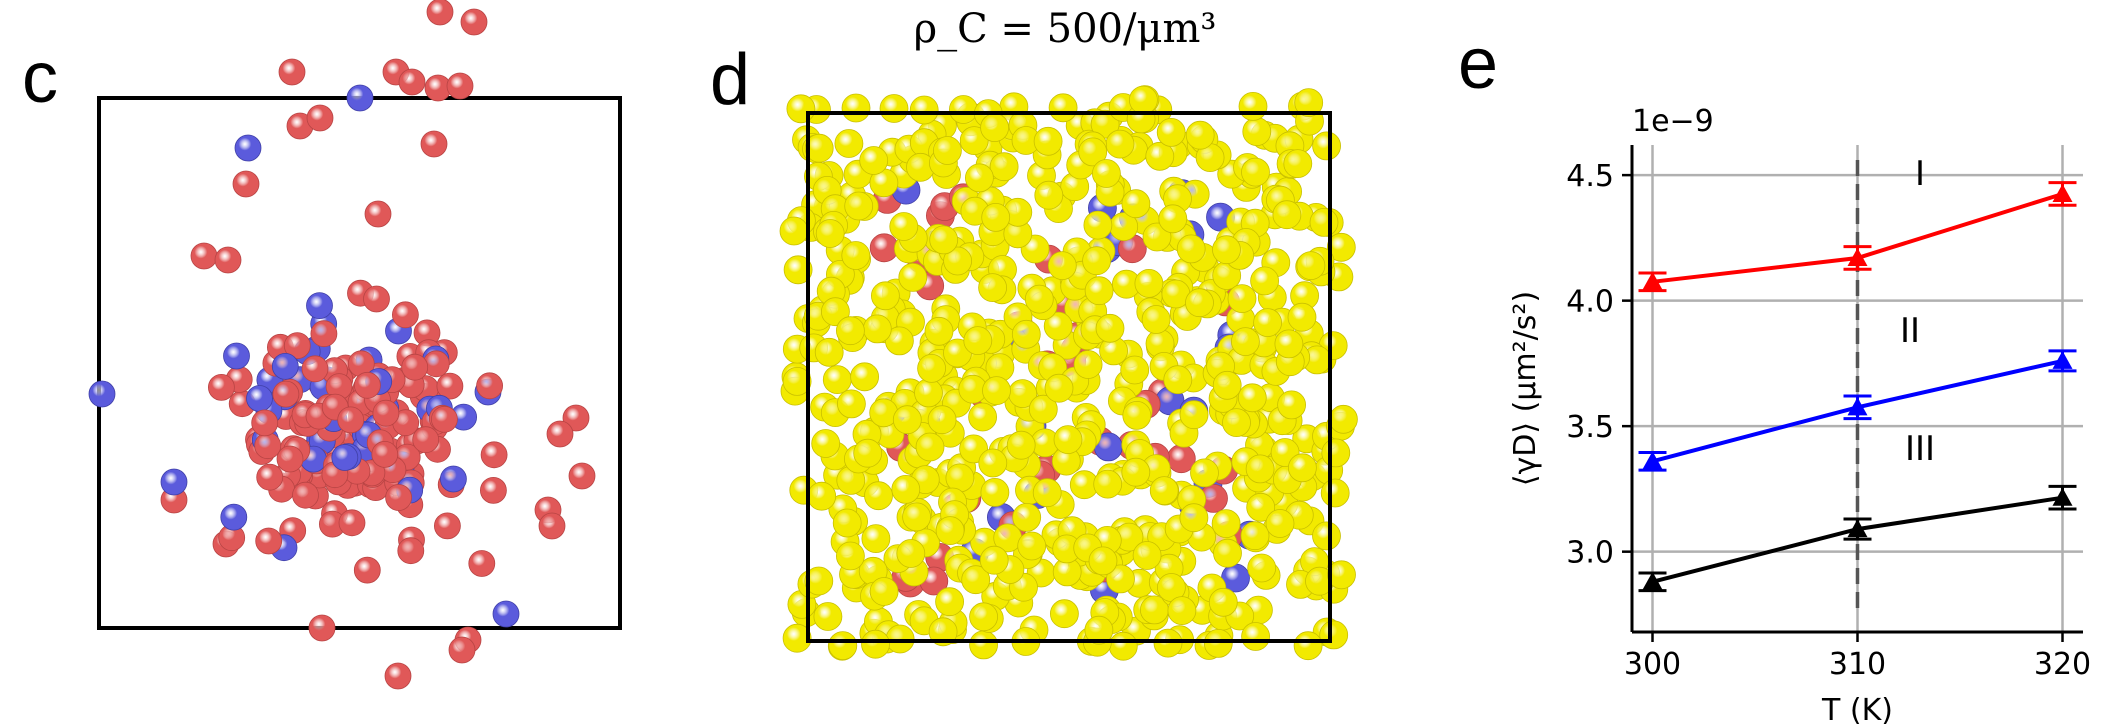 This screenshot has height=727, width=2110. What do you see at coordinates (1857, 391) in the screenshot?
I see `series-II: II` at bounding box center [1857, 391].